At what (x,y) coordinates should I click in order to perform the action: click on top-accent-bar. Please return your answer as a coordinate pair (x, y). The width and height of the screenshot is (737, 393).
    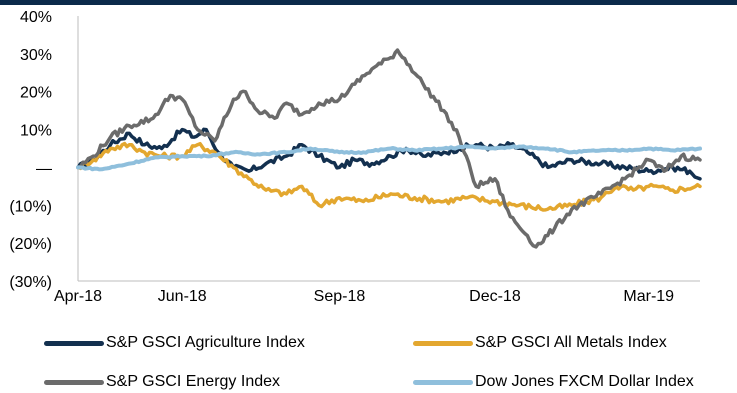
    Looking at the image, I should click on (368, 2).